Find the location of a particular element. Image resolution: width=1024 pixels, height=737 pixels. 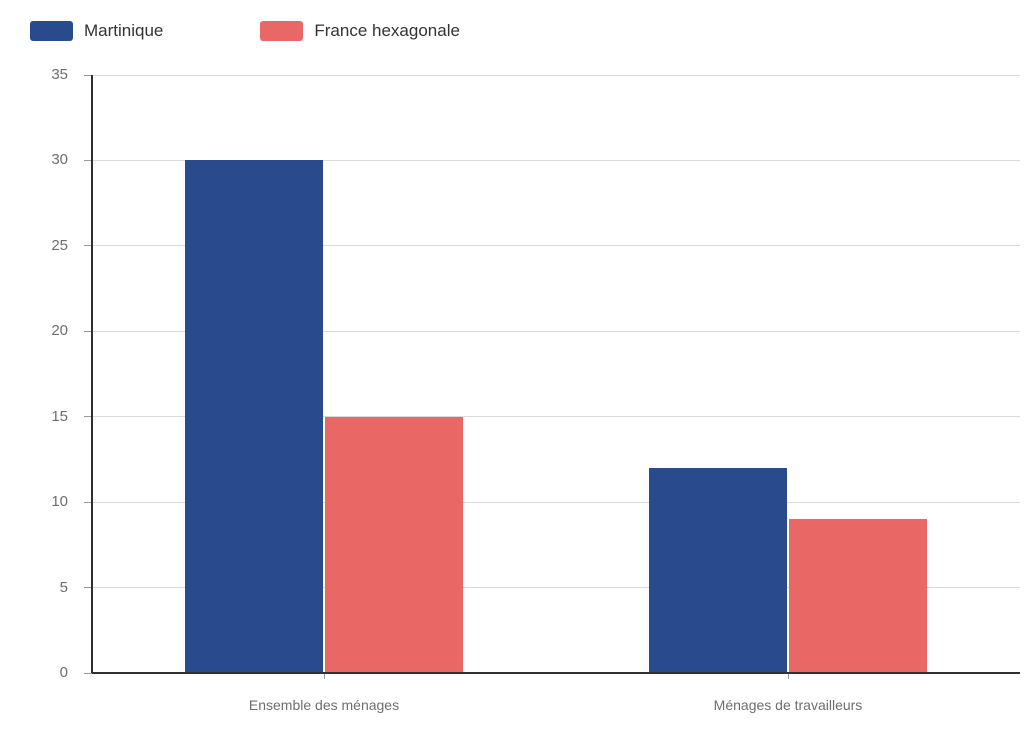

legend-label-martinique: Martinique is located at coordinates (124, 30).